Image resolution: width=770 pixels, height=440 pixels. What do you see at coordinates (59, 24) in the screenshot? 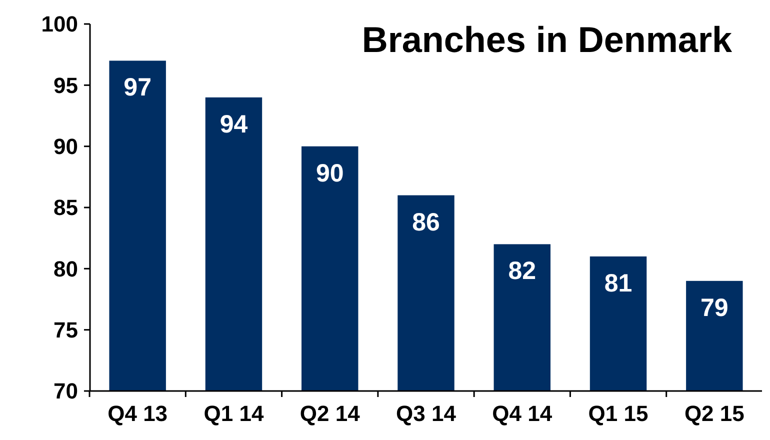
I see `y-tick-label: 100` at bounding box center [59, 24].